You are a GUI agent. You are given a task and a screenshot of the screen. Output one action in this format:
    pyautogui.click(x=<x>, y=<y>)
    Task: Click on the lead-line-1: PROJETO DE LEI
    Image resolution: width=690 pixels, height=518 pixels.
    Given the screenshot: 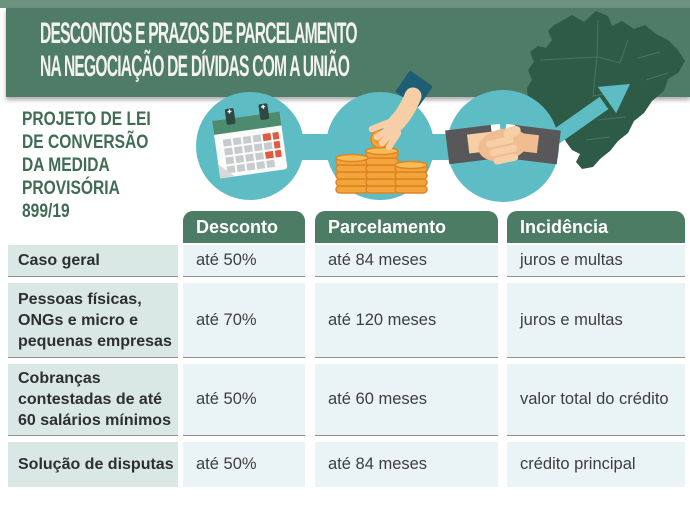 What is the action you would take?
    pyautogui.click(x=86, y=119)
    